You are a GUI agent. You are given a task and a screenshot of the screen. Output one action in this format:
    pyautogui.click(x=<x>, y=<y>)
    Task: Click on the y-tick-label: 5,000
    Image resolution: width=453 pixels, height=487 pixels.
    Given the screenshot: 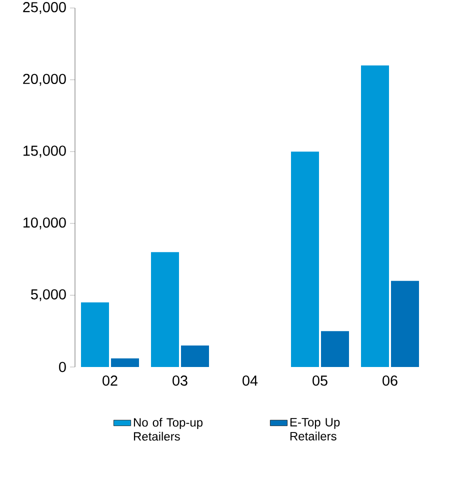 What is the action you would take?
    pyautogui.click(x=48, y=295)
    